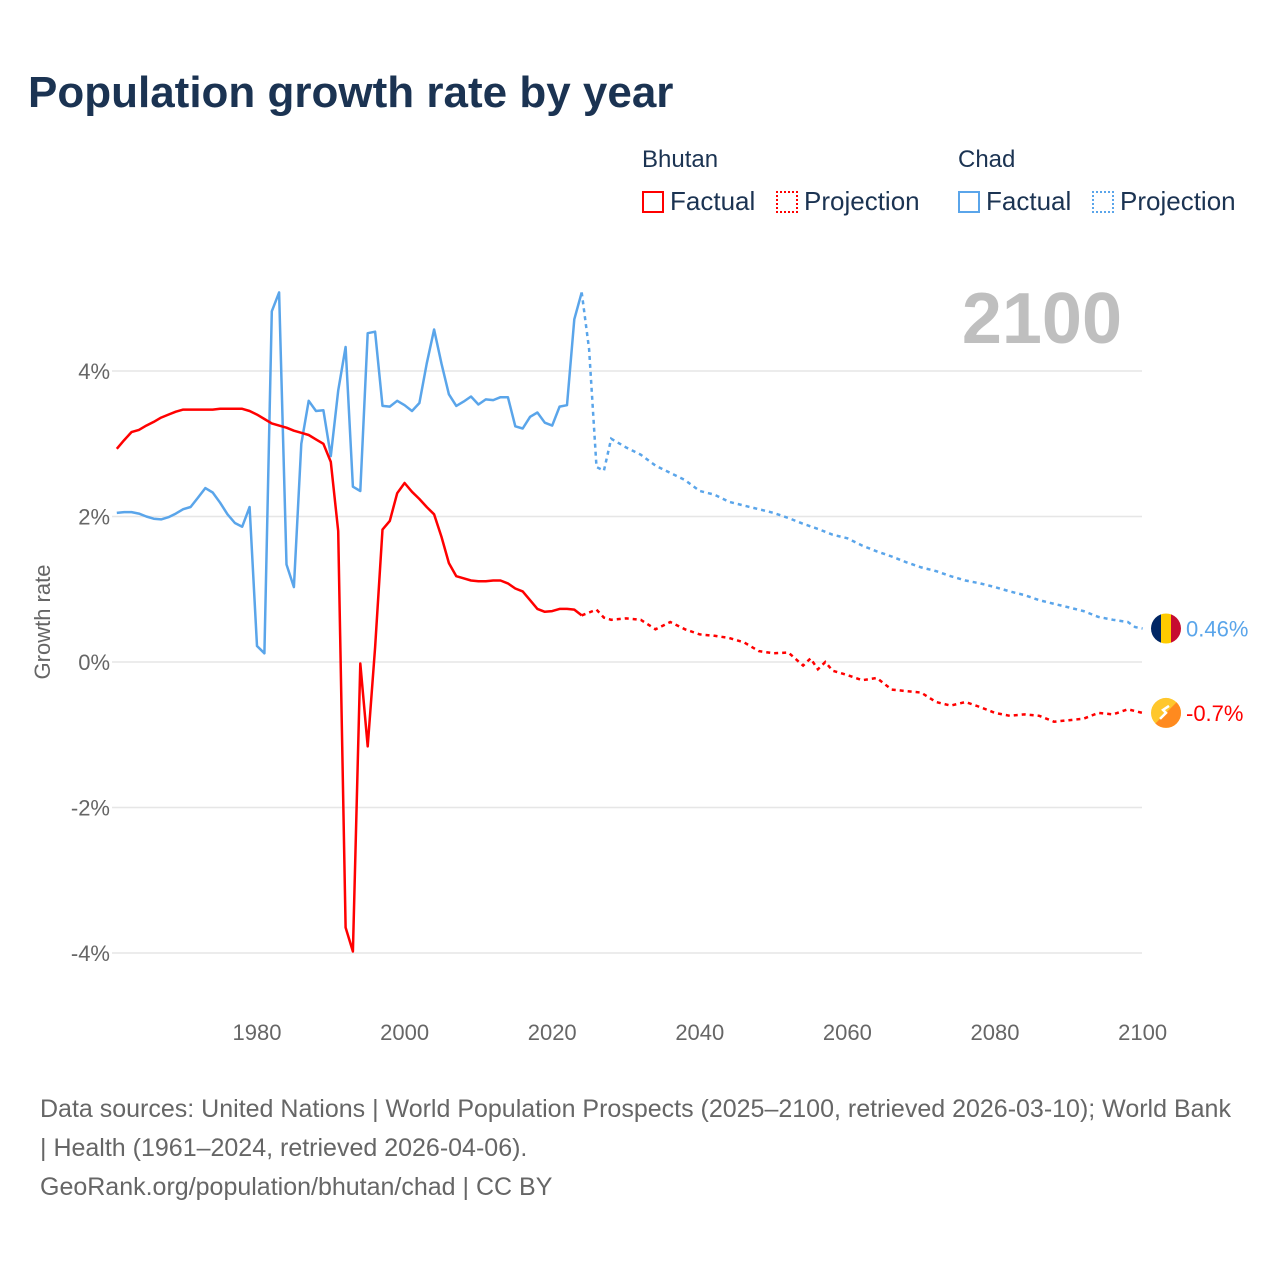 This screenshot has width=1280, height=1280. Describe the element at coordinates (1142, 1032) in the screenshot. I see `x-tick-label: 2100` at that location.